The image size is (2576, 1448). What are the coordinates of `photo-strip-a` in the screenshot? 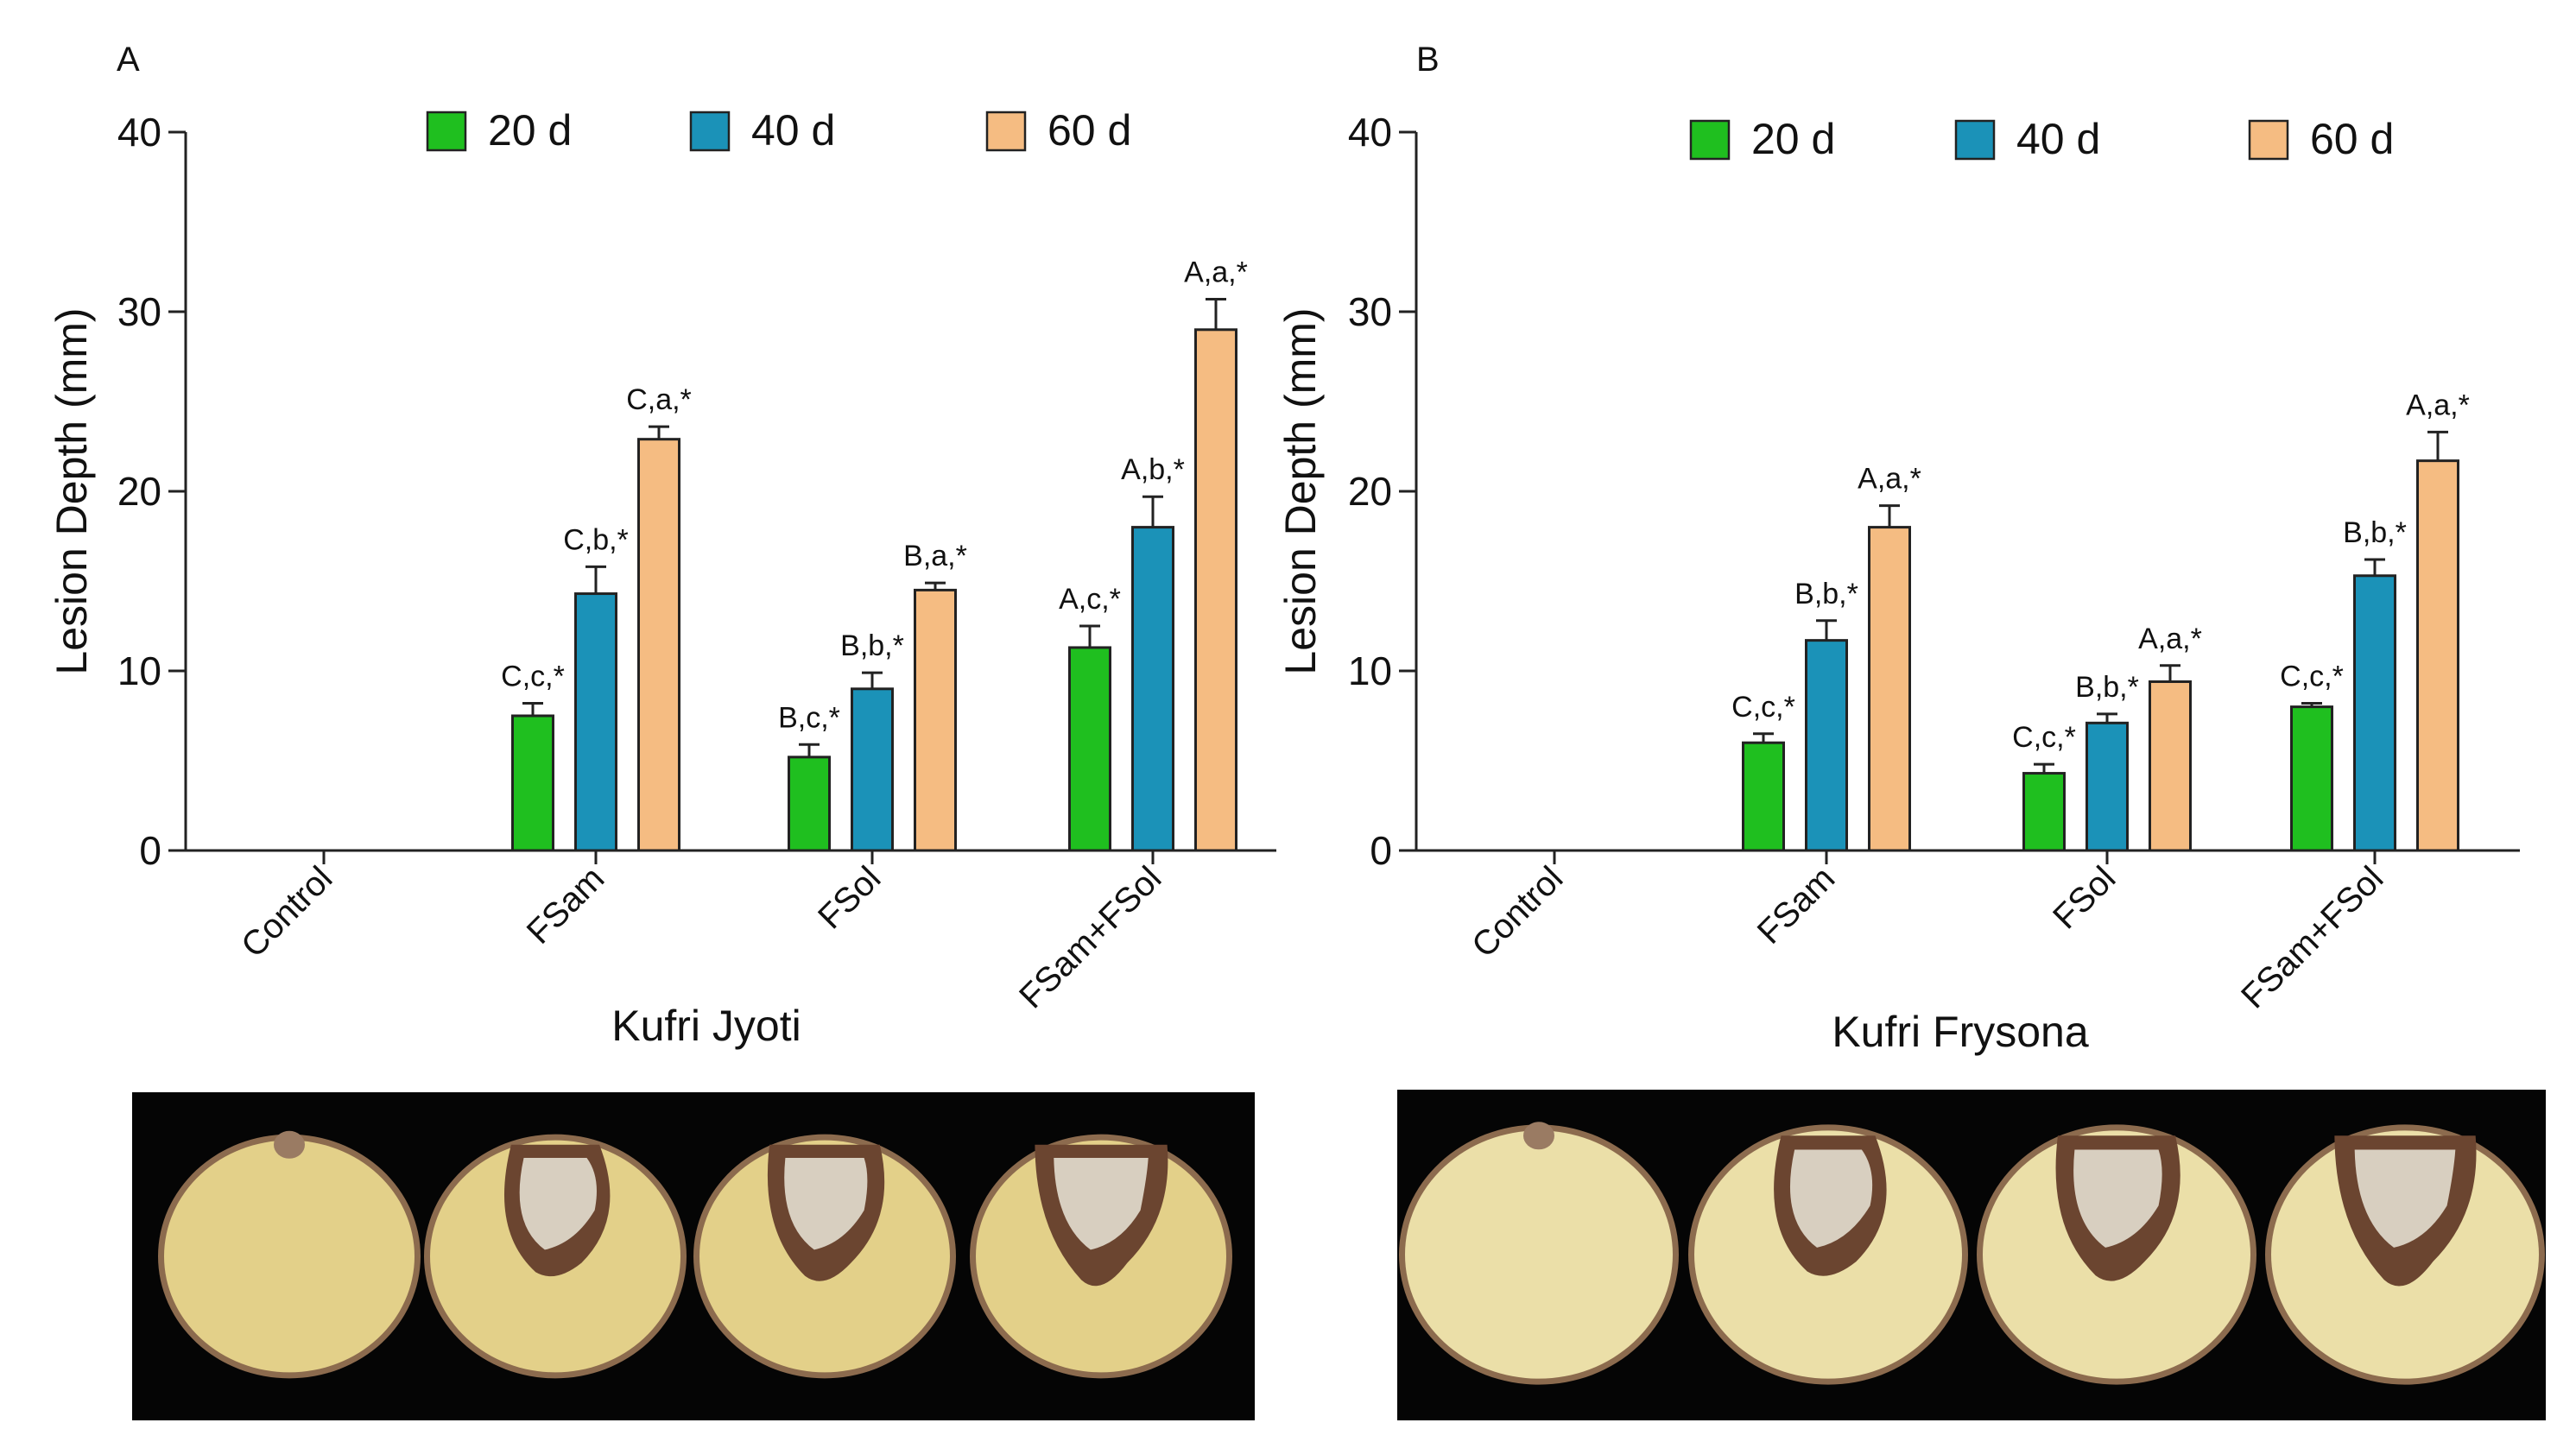 It's located at (693, 1256).